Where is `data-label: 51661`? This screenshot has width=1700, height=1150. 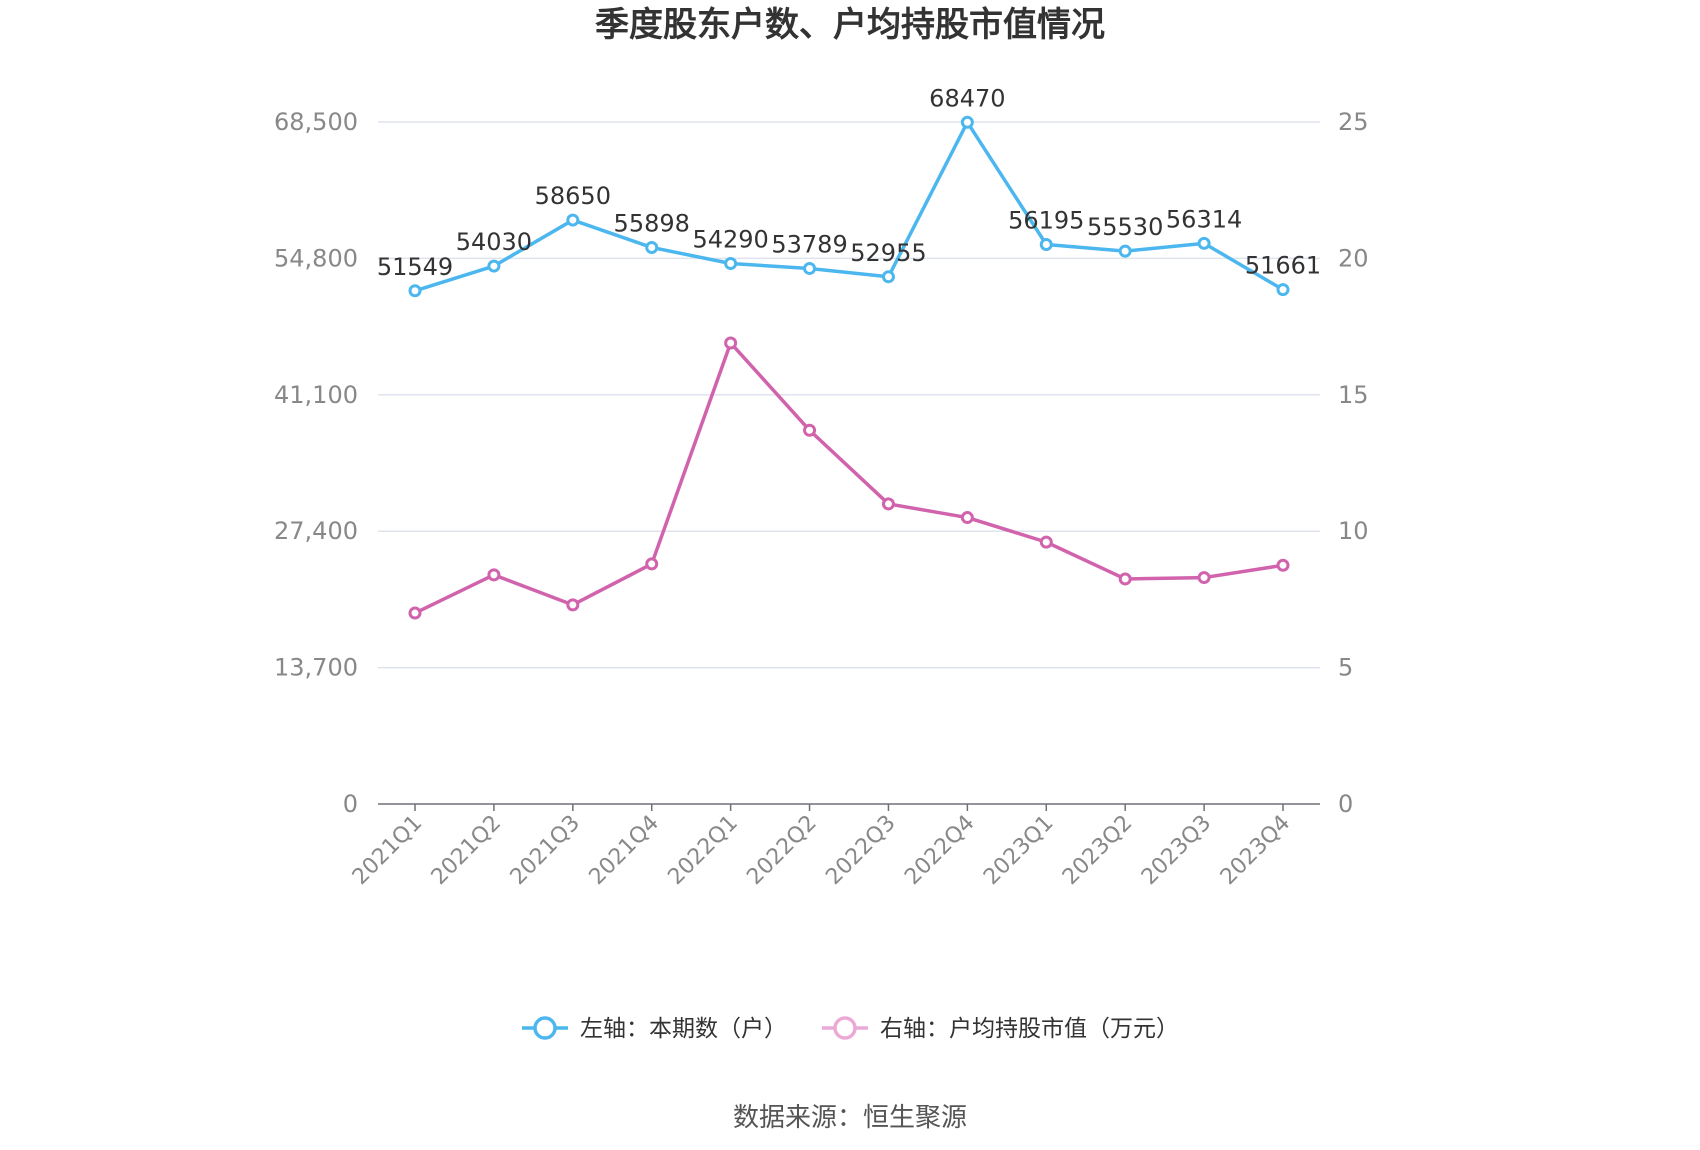
data-label: 51661 is located at coordinates (1283, 266).